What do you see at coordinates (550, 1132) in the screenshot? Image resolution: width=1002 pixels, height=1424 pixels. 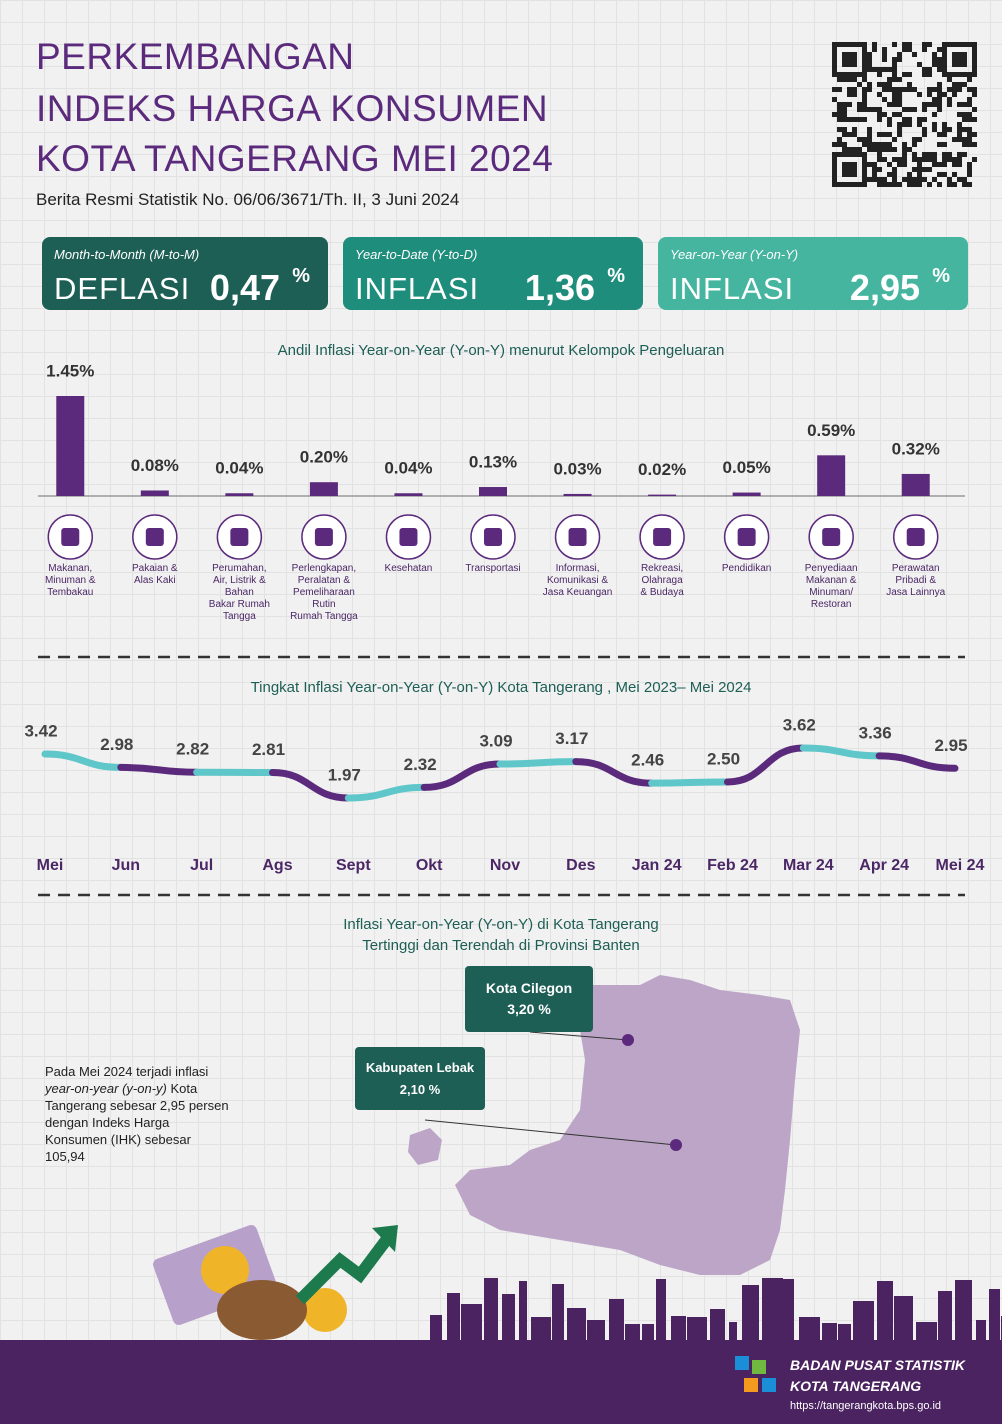 I see `callout-line` at bounding box center [550, 1132].